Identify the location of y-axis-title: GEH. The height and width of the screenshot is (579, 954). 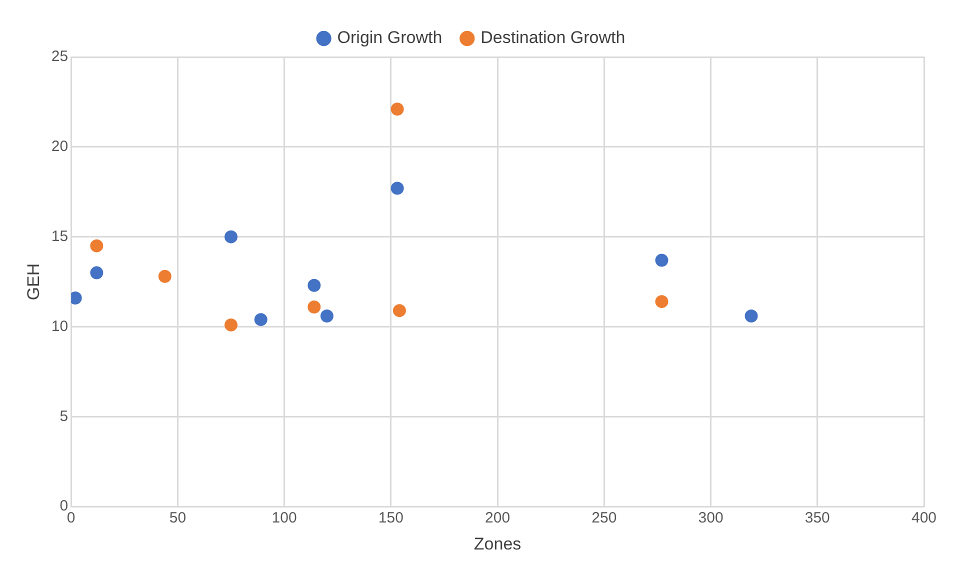
(33, 281).